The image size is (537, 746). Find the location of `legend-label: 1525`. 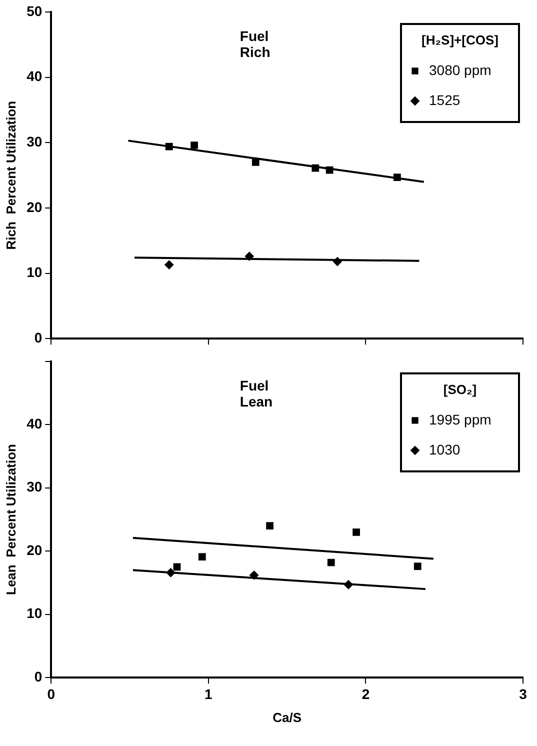

legend-label: 1525 is located at coordinates (444, 100).